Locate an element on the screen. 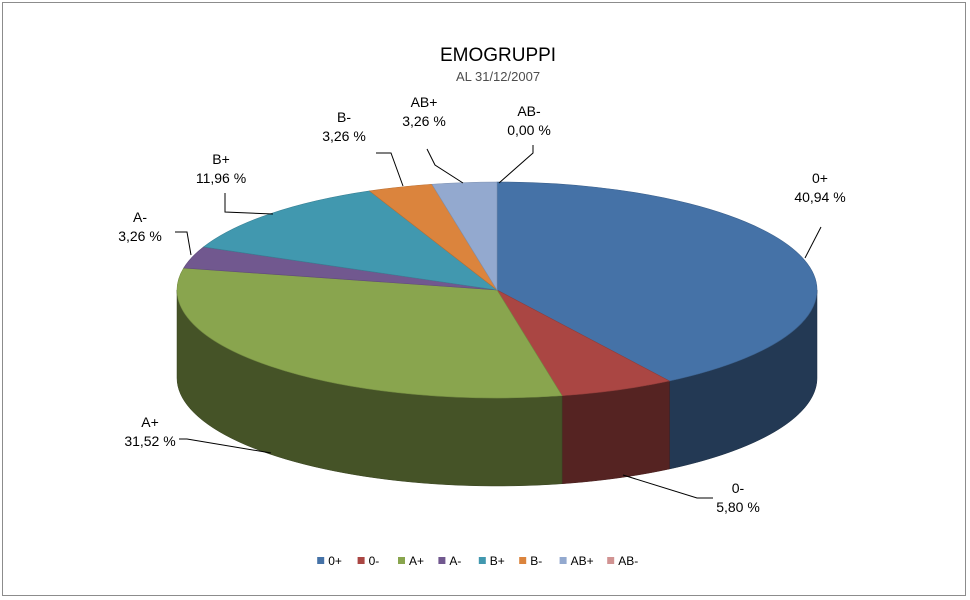  leader-line-0+ is located at coordinates (813, 242).